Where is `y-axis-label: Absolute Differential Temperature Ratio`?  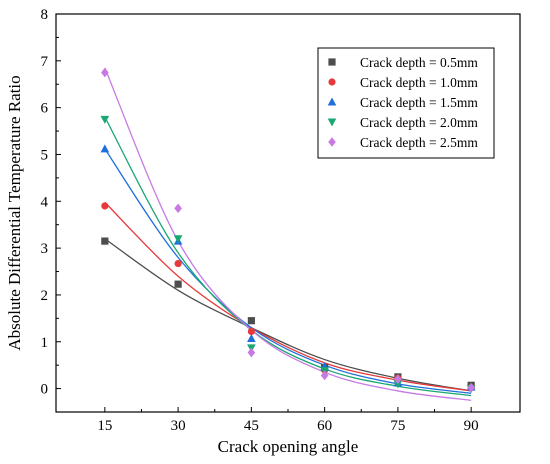
y-axis-label: Absolute Differential Temperature Ratio is located at coordinates (14, 212).